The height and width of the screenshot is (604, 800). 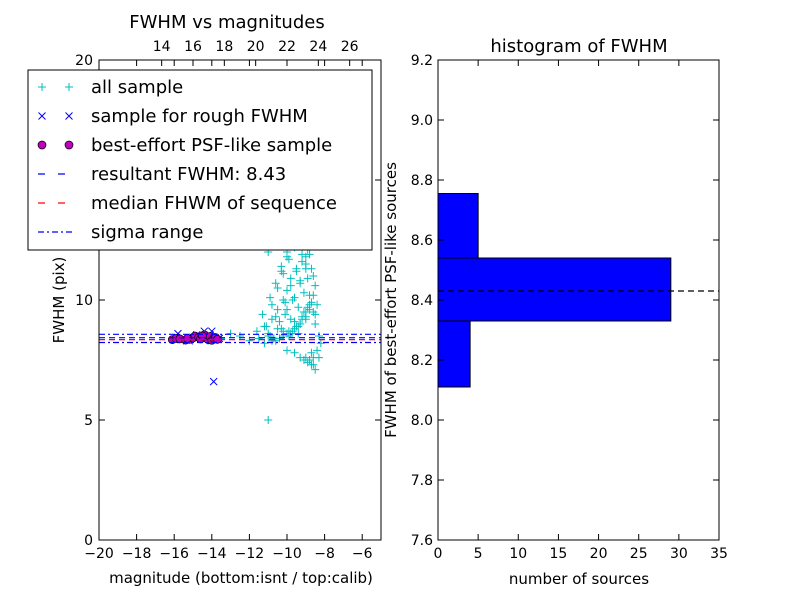 What do you see at coordinates (188, 174) in the screenshot?
I see `legend-label: resultant FWHM: 8.43` at bounding box center [188, 174].